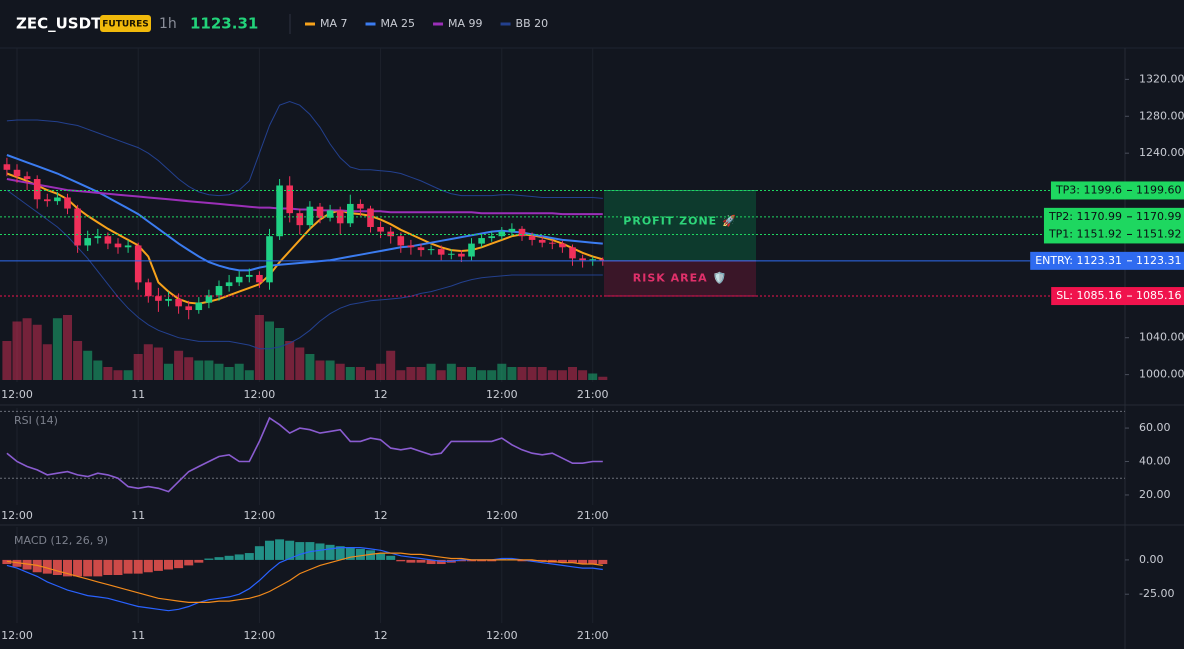 This screenshot has width=1184, height=649. Describe the element at coordinates (1085, 216) in the screenshot. I see `level-label: TP2: 1170.99` at that location.